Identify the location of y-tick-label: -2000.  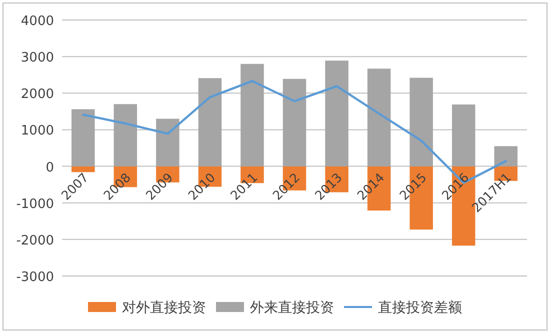
(35, 240).